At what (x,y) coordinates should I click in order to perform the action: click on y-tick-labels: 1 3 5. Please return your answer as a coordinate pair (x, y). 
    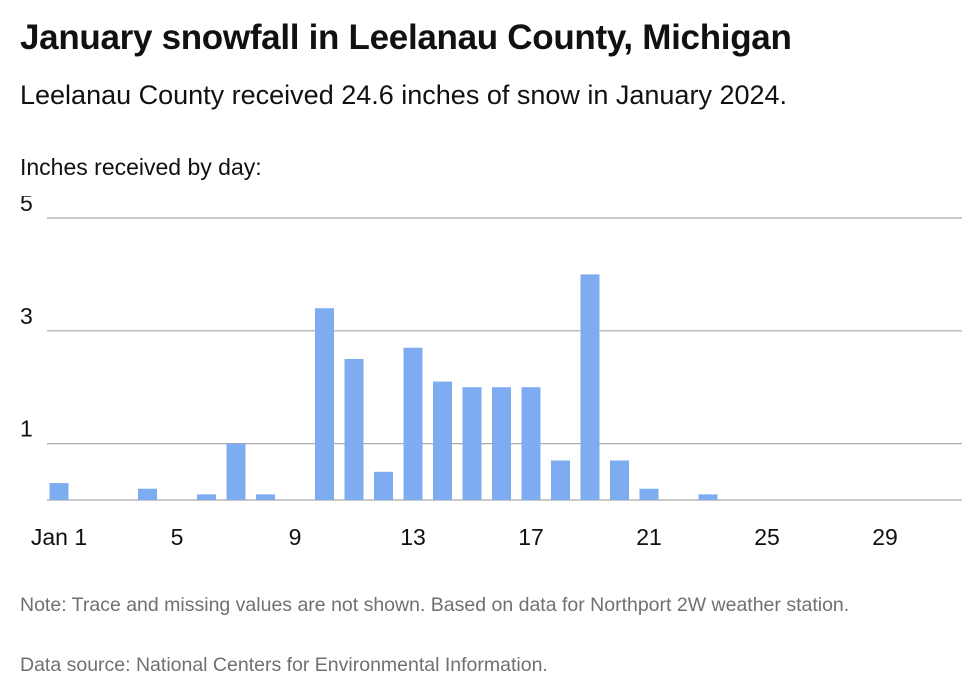
    Looking at the image, I should click on (26, 319).